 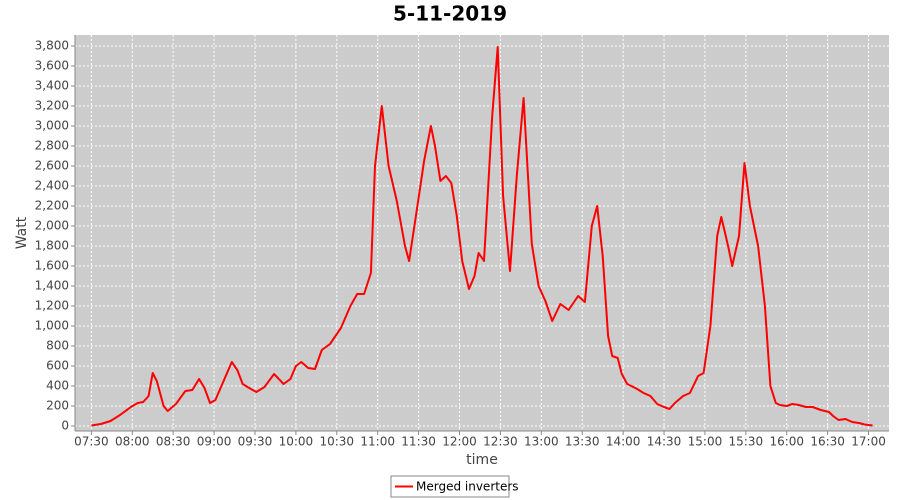 I want to click on x-tick-label: 08:00, so click(x=132, y=442).